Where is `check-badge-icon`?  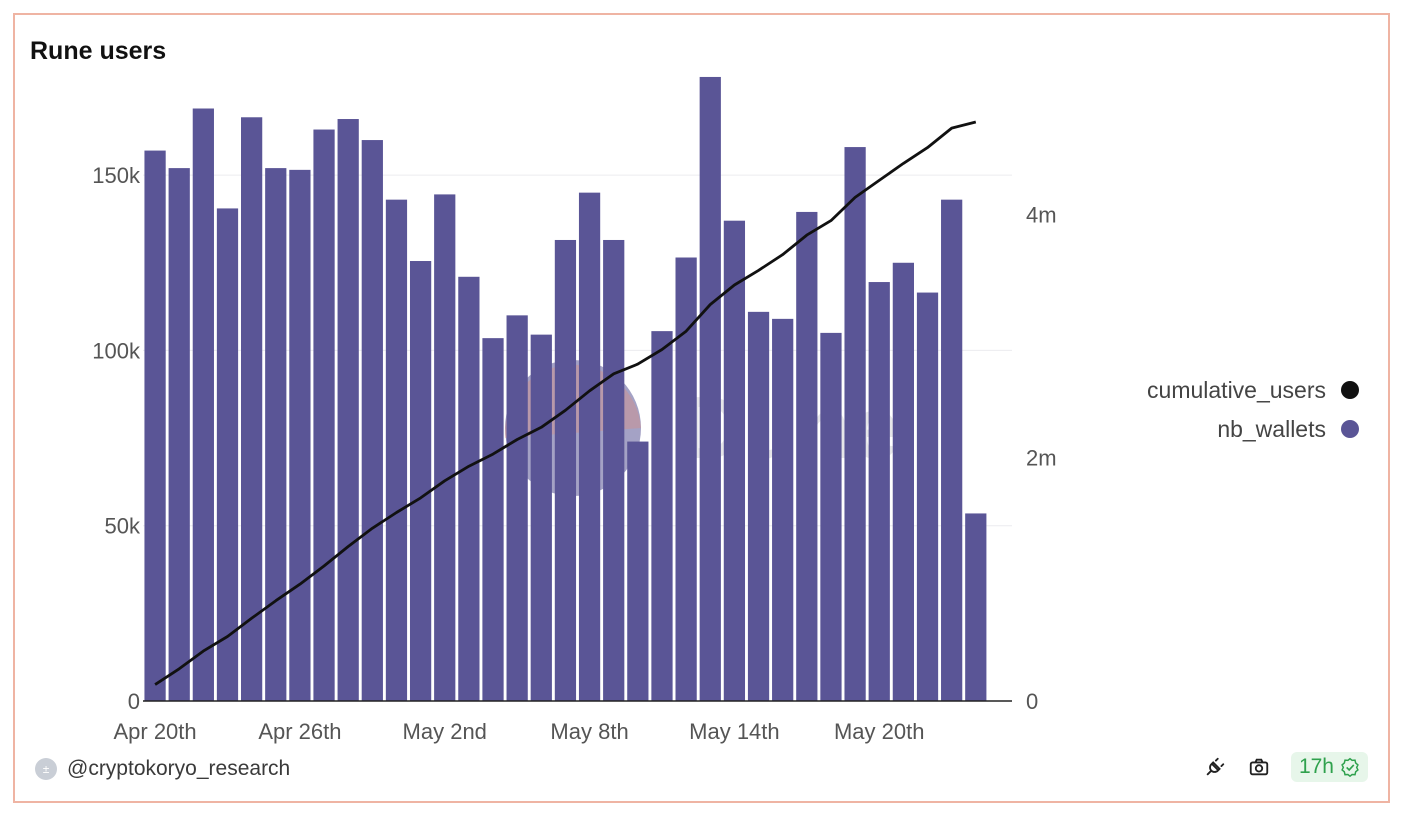 check-badge-icon is located at coordinates (1350, 767).